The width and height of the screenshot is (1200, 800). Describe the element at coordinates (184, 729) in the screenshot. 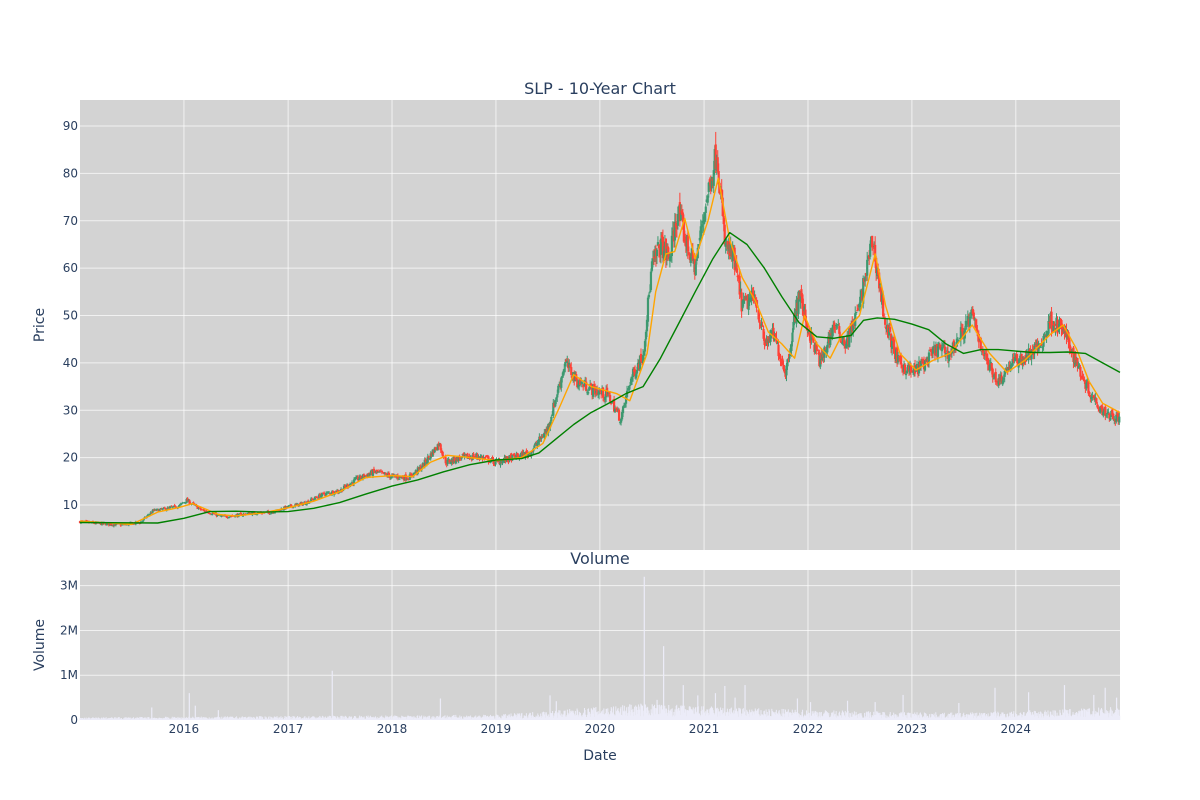

I see `date-x-tick-label: 2016` at that location.